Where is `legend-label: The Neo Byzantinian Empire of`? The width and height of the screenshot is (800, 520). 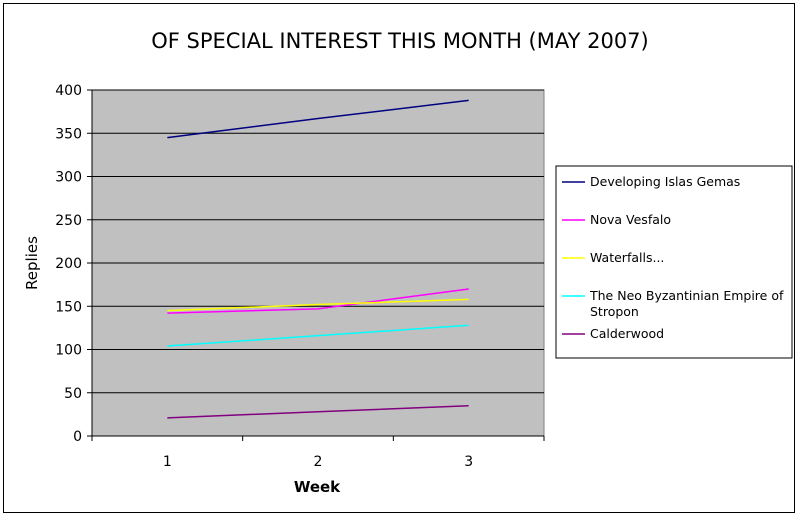 legend-label: The Neo Byzantinian Empire of is located at coordinates (686, 295).